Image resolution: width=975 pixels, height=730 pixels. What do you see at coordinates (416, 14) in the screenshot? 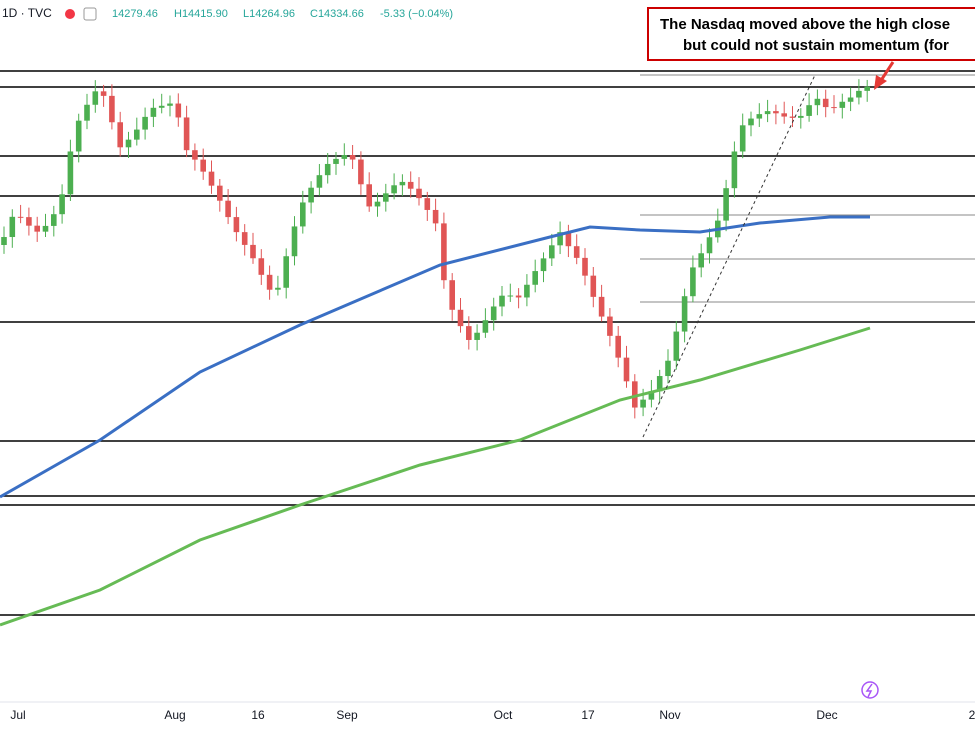
I see `ohlc-change: -5.33 (−0.04%)` at bounding box center [416, 14].